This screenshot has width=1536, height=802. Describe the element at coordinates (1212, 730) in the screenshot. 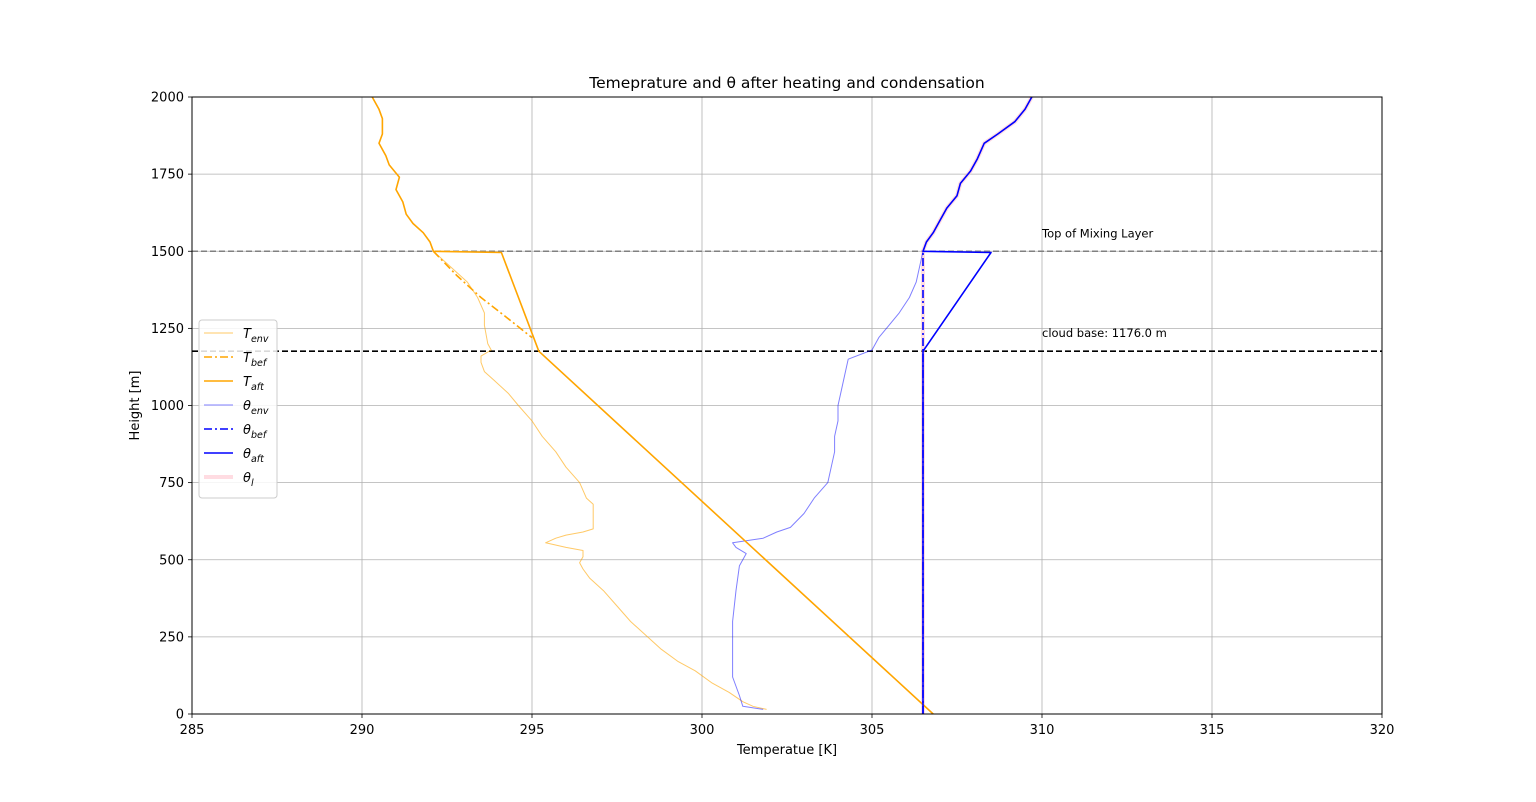

I see `x-tick-label: 315` at that location.